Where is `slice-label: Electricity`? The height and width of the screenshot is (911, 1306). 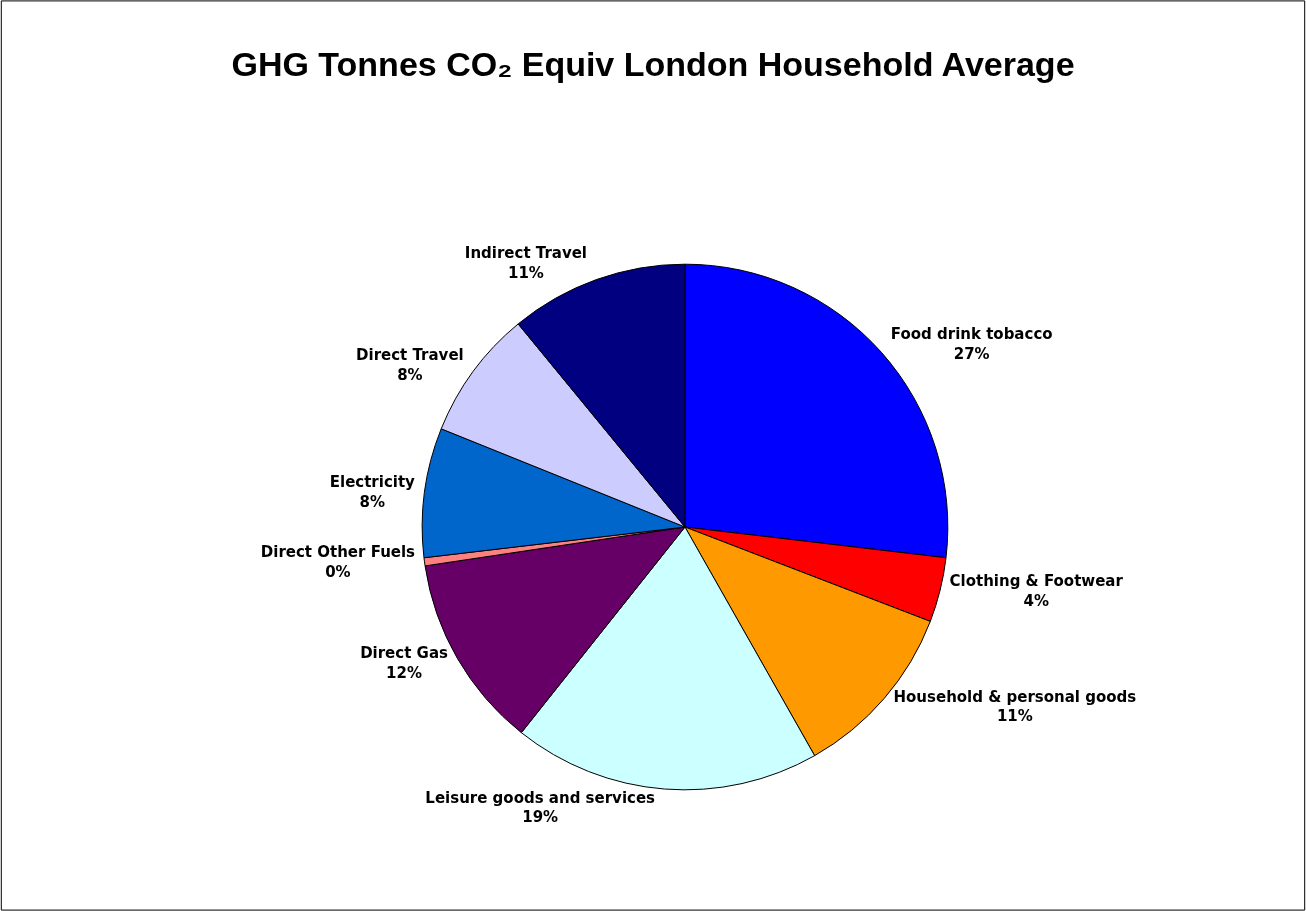
slice-label: Electricity is located at coordinates (372, 482).